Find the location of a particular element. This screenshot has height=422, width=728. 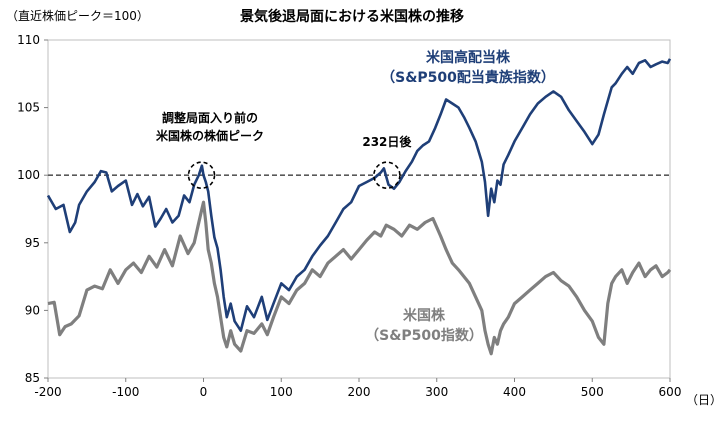

x-axis-label: （日） is located at coordinates (704, 400).